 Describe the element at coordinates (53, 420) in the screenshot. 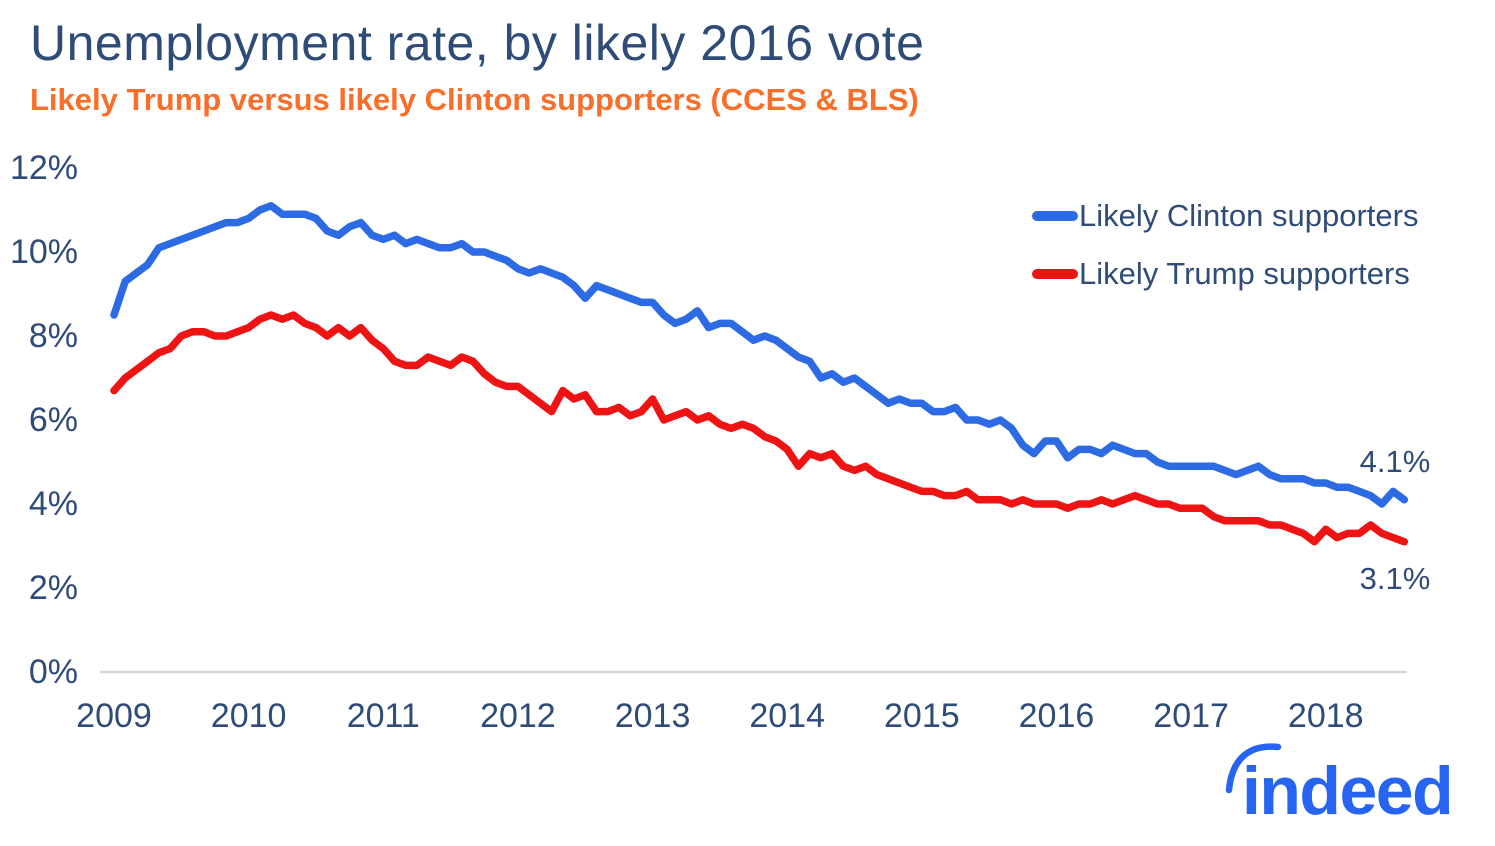

I see `y-axis-tick-label: 6%` at that location.